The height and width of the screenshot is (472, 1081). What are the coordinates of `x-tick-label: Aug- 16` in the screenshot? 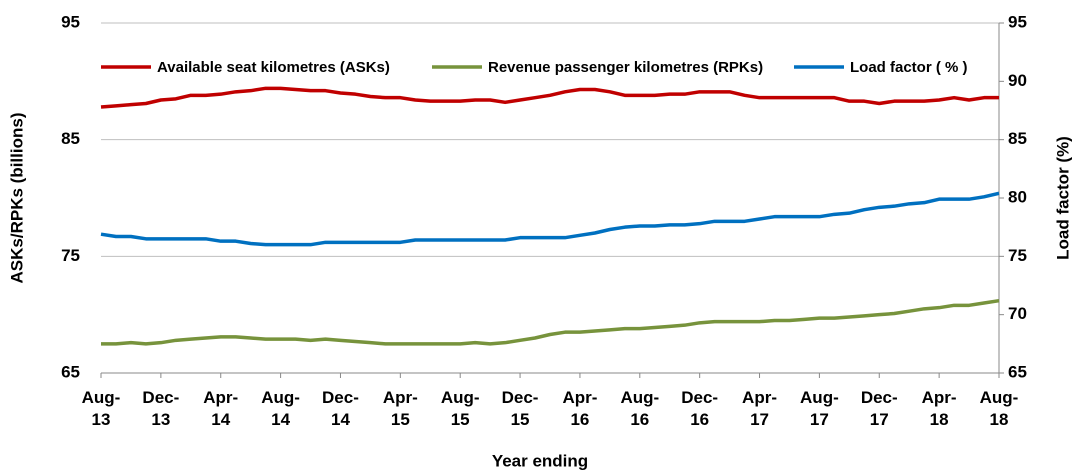 It's located at (640, 408).